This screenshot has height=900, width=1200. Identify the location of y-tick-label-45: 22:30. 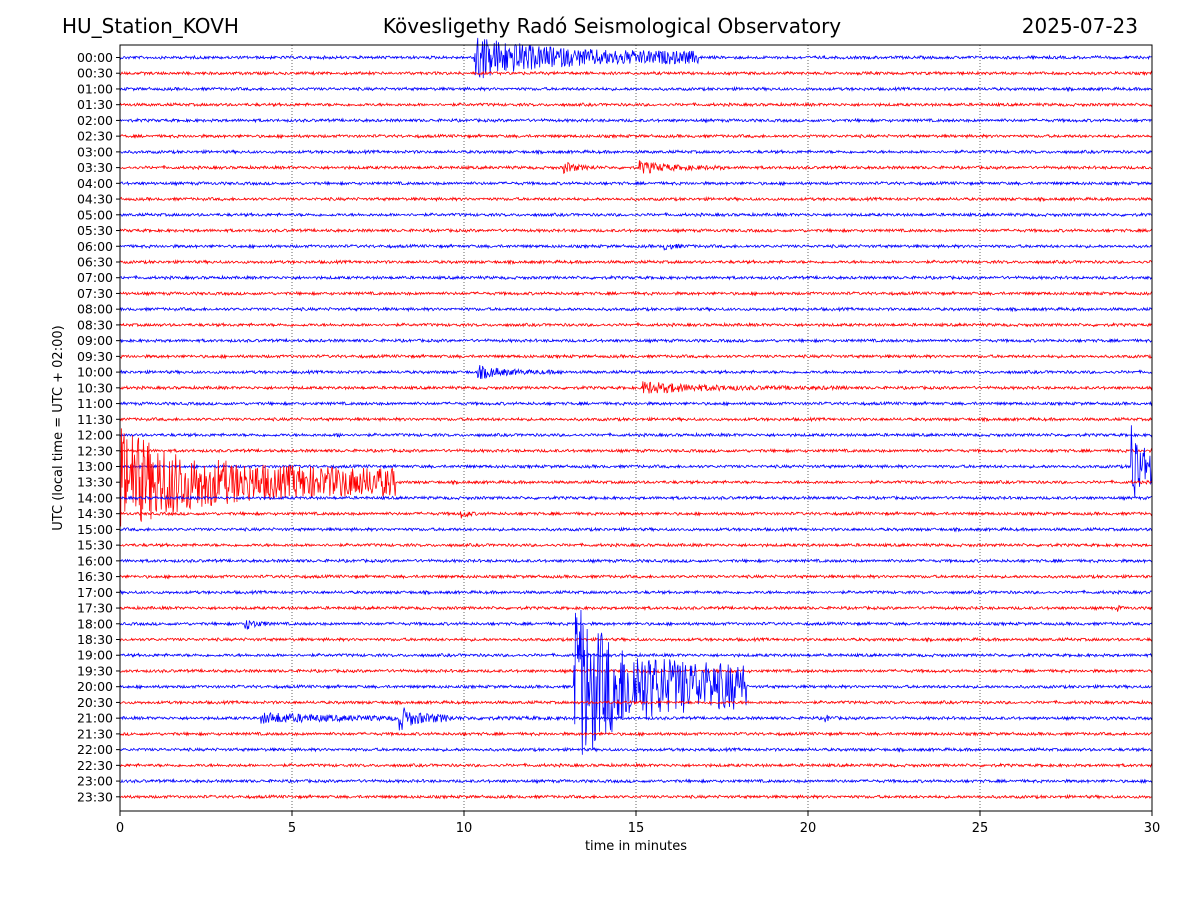
(95, 765).